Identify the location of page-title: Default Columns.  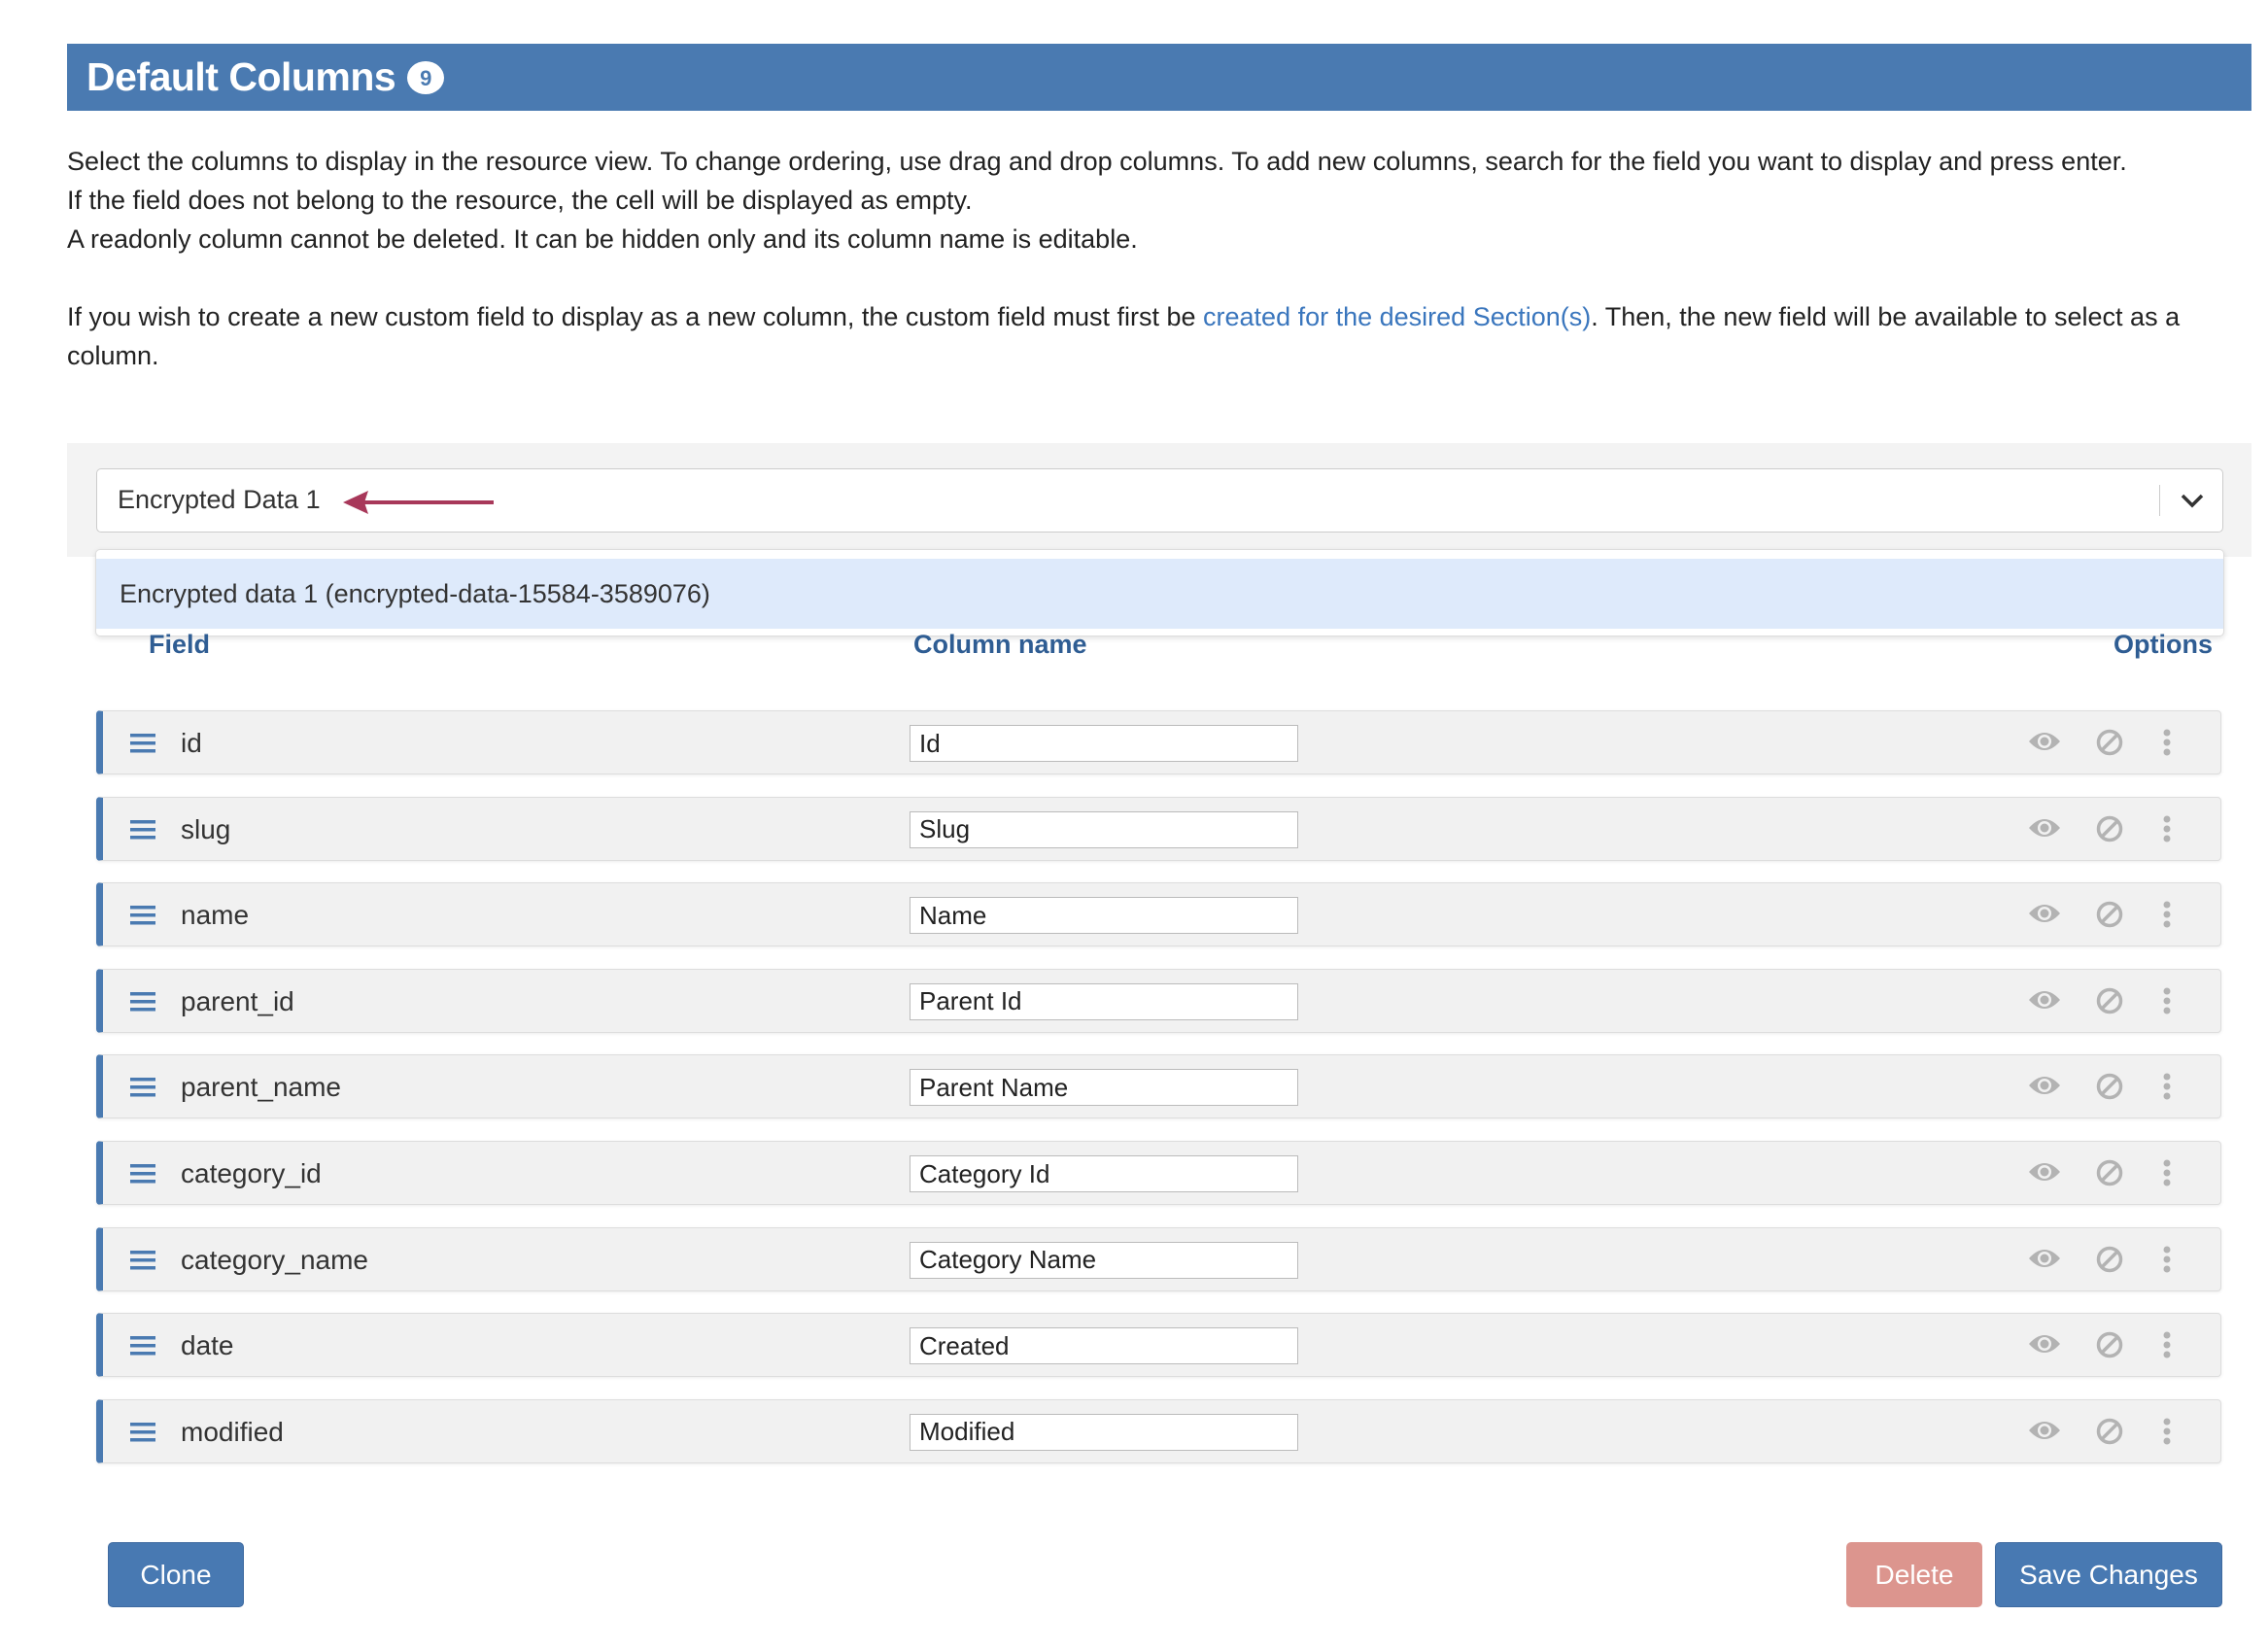
(241, 76).